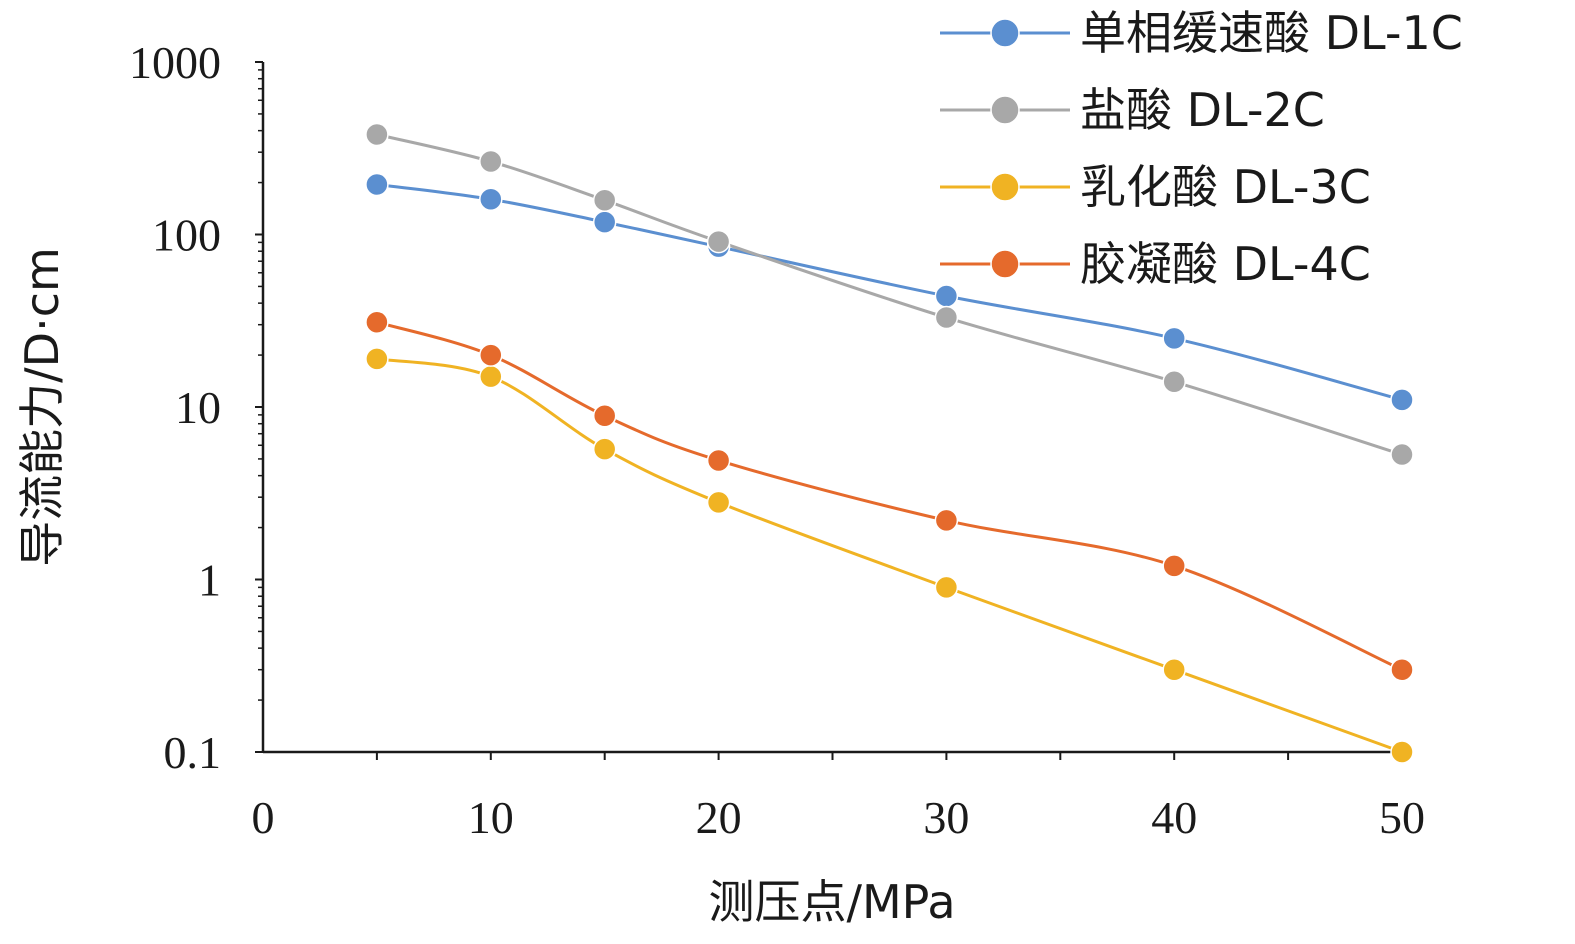 This screenshot has height=944, width=1575. I want to click on x-ticks: 0 10 20 30 40 50, so click(838, 797).